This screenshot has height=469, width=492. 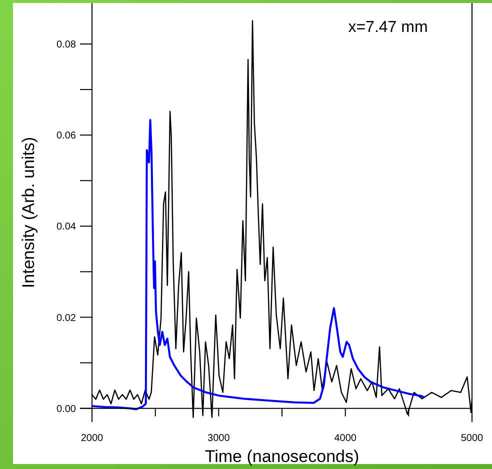 What do you see at coordinates (28, 212) in the screenshot?
I see `y-axis-title: Intensity (Arb. units)` at bounding box center [28, 212].